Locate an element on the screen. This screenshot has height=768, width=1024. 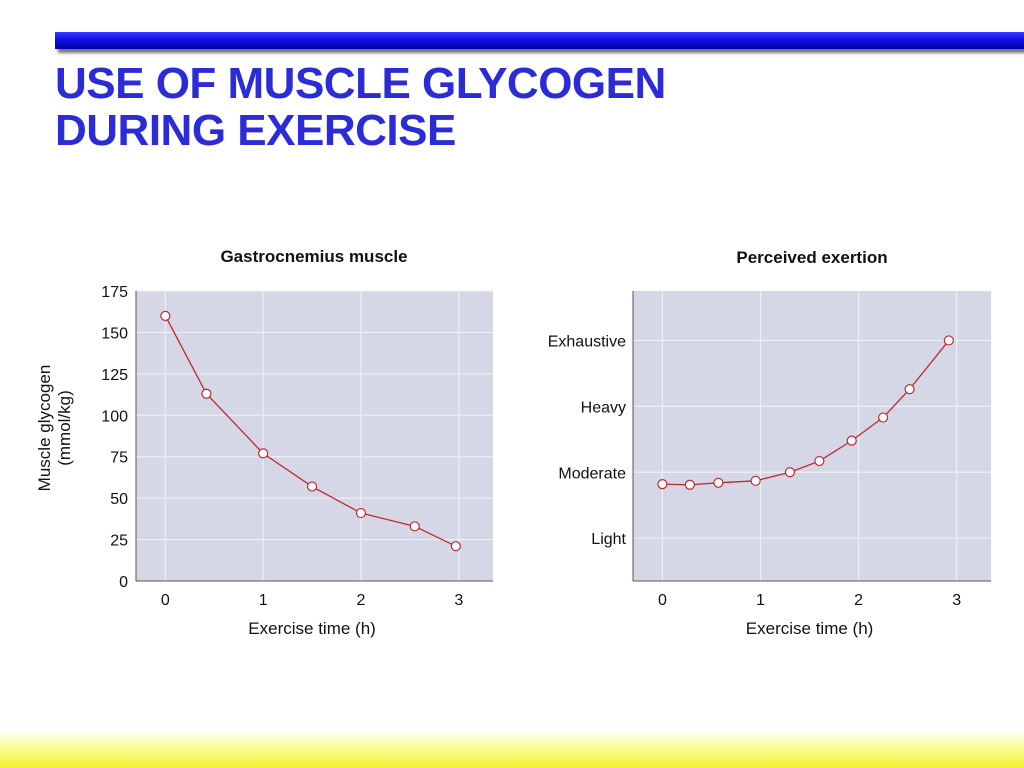
exertion-y-tick-label-3: Exhaustive is located at coordinates (587, 341).